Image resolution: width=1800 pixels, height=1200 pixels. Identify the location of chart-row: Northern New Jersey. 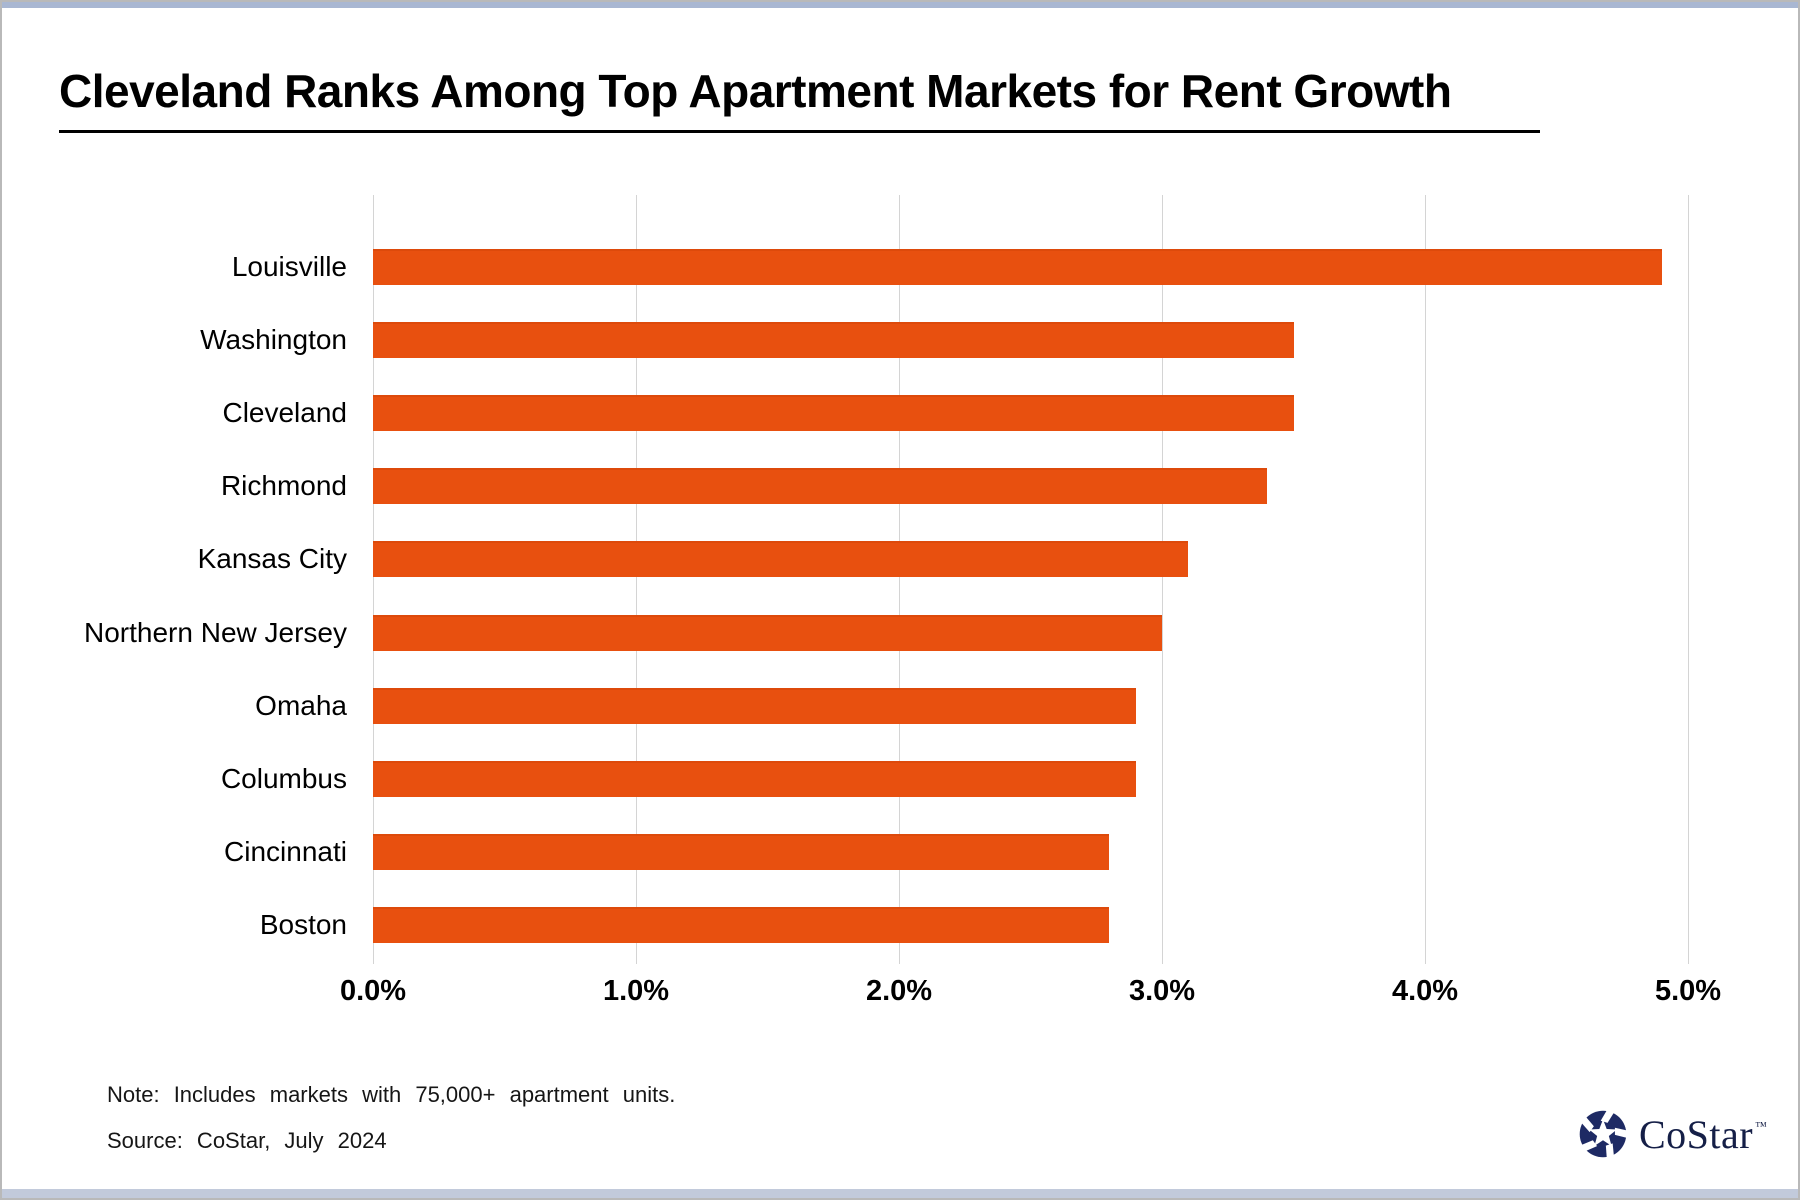
(845, 632).